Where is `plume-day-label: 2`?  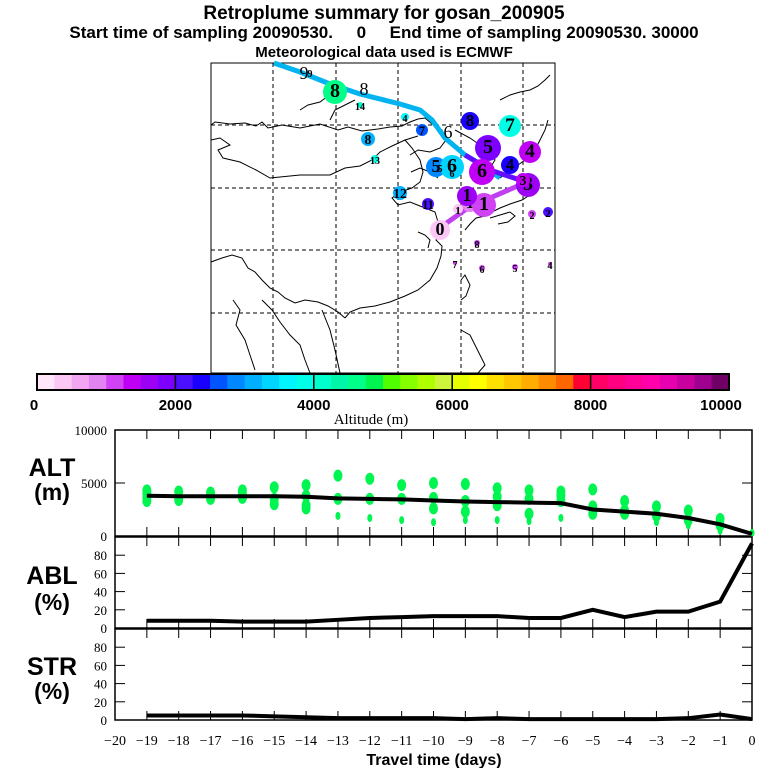
plume-day-label: 2 is located at coordinates (532, 216).